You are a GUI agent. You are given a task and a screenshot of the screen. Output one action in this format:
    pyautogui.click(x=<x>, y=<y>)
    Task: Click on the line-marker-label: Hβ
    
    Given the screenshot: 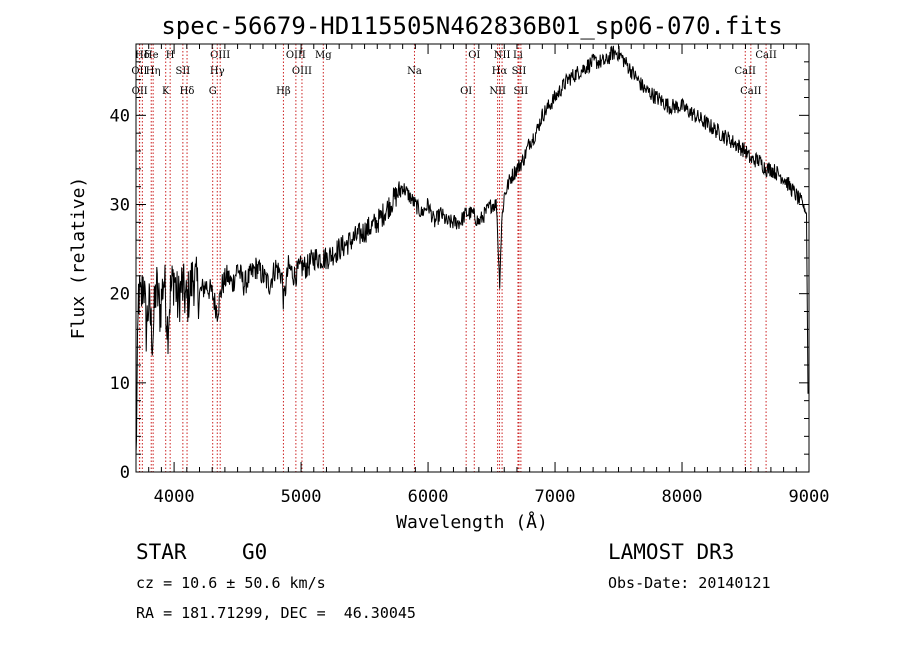 What is the action you would take?
    pyautogui.click(x=283, y=91)
    